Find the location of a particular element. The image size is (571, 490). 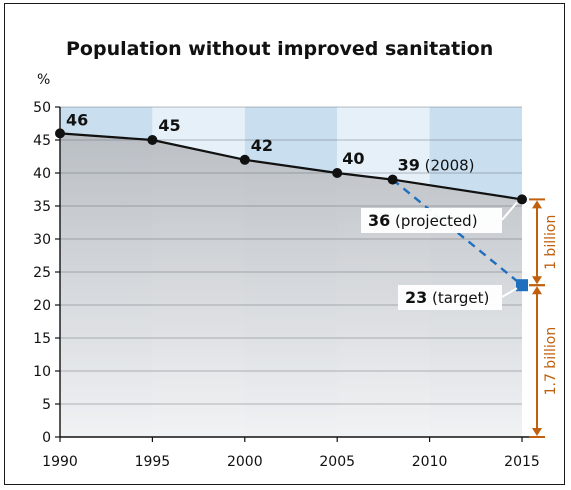

x-tick-label-2010: 2010 is located at coordinates (430, 462).